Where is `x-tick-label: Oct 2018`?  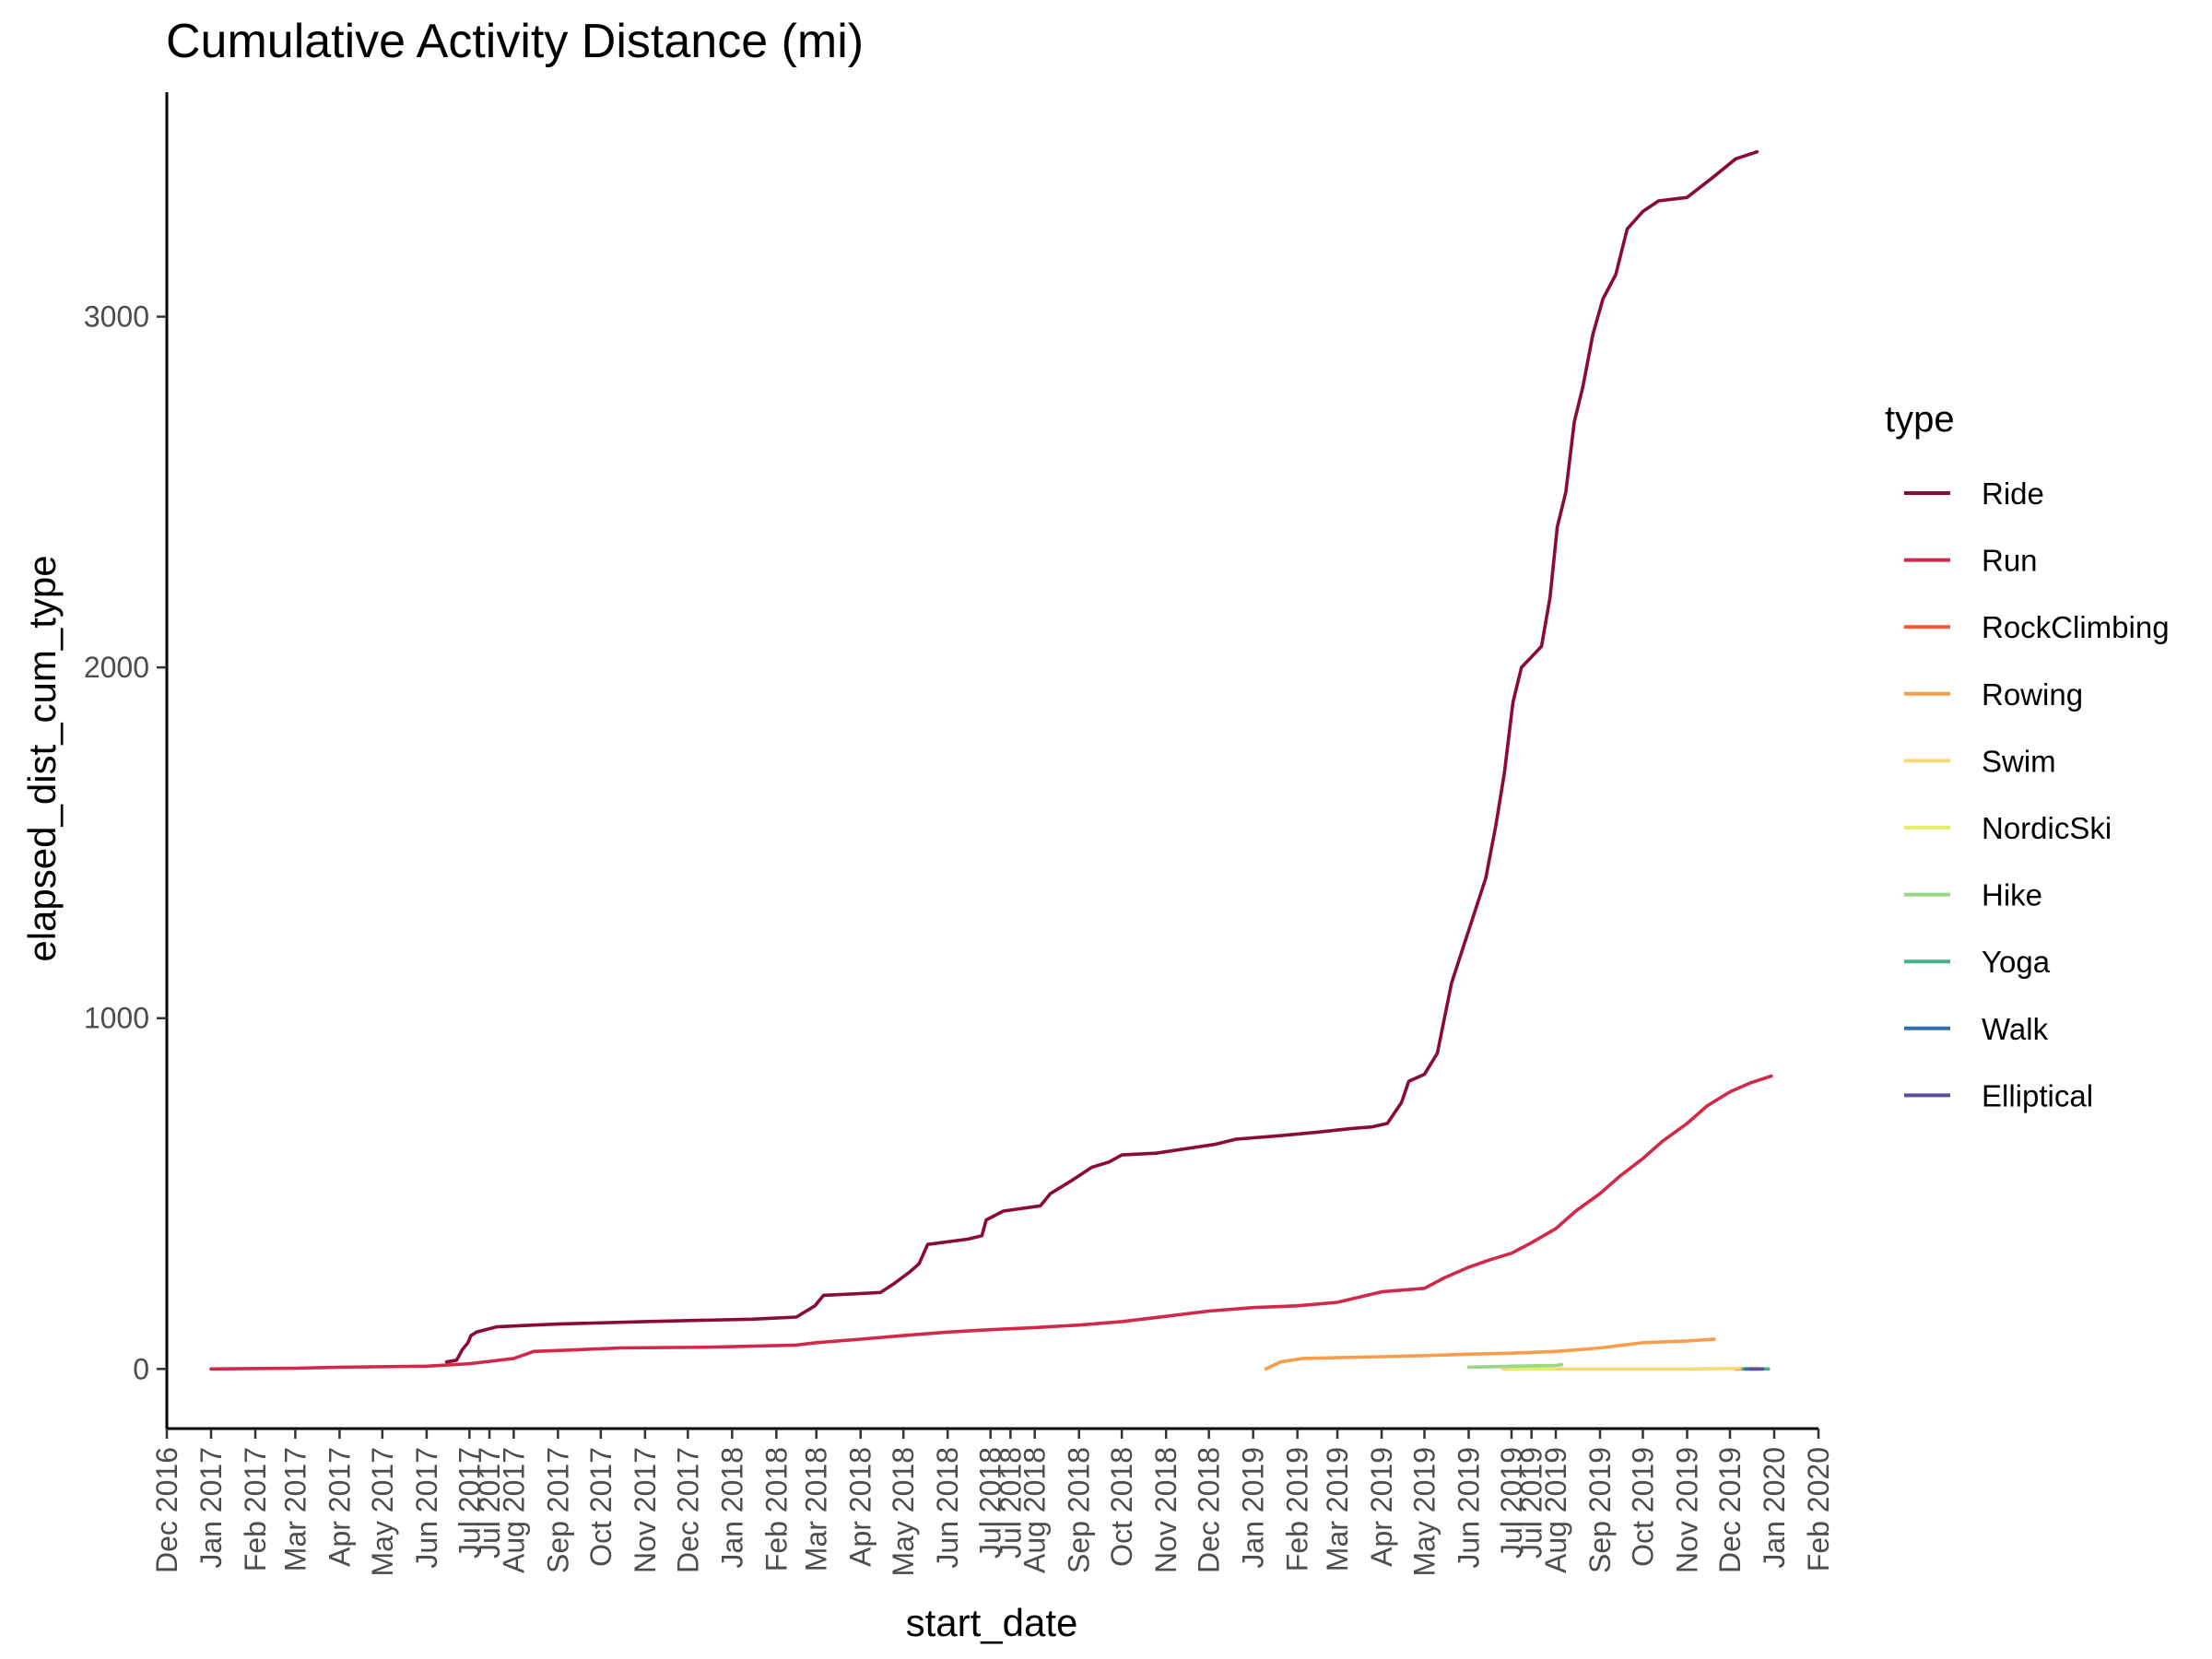
x-tick-label: Oct 2018 is located at coordinates (1121, 1507).